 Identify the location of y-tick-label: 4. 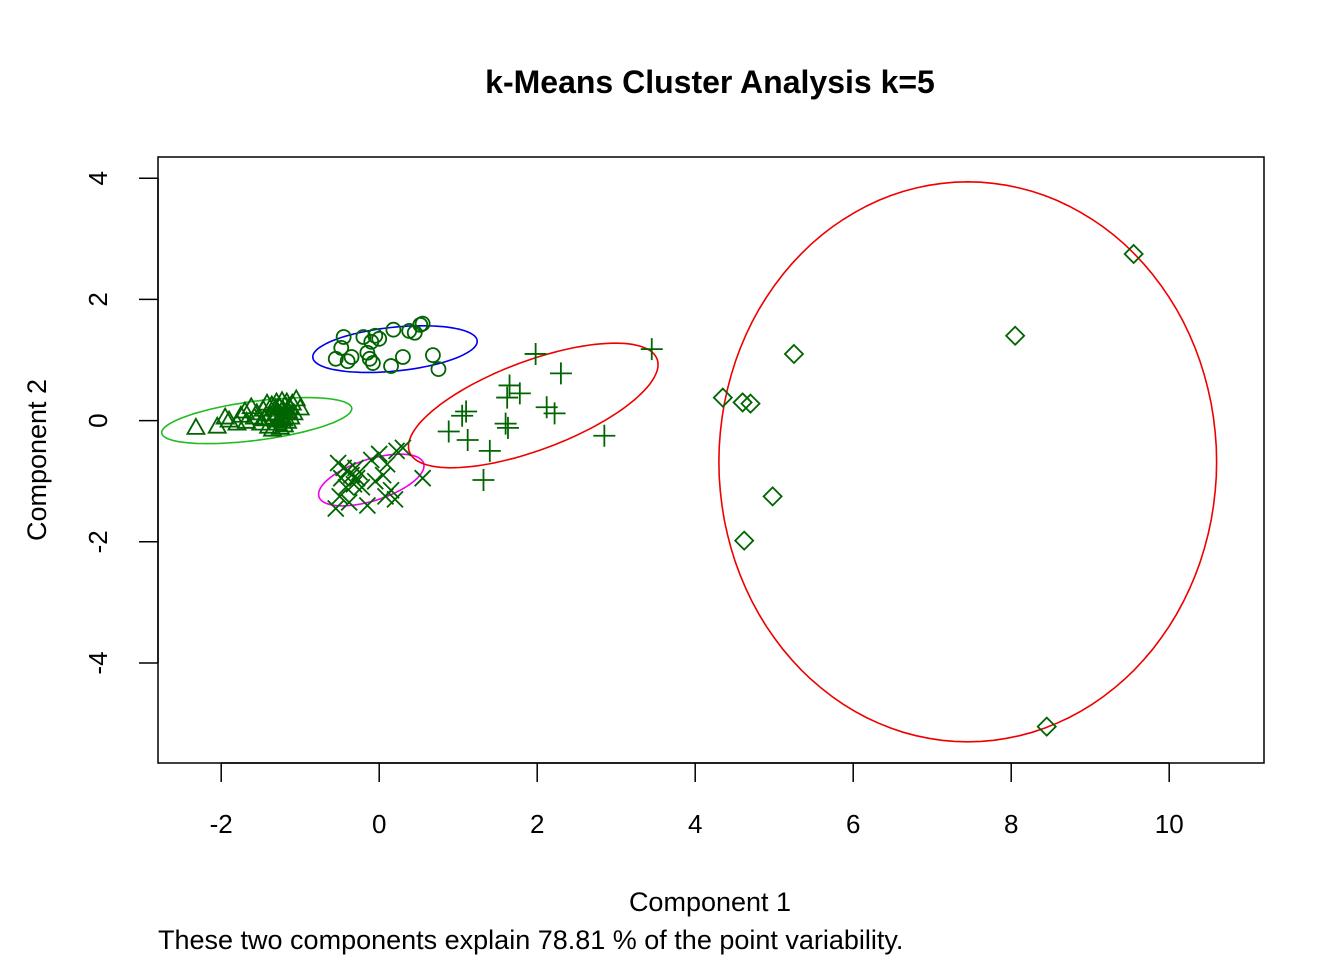
(98, 178).